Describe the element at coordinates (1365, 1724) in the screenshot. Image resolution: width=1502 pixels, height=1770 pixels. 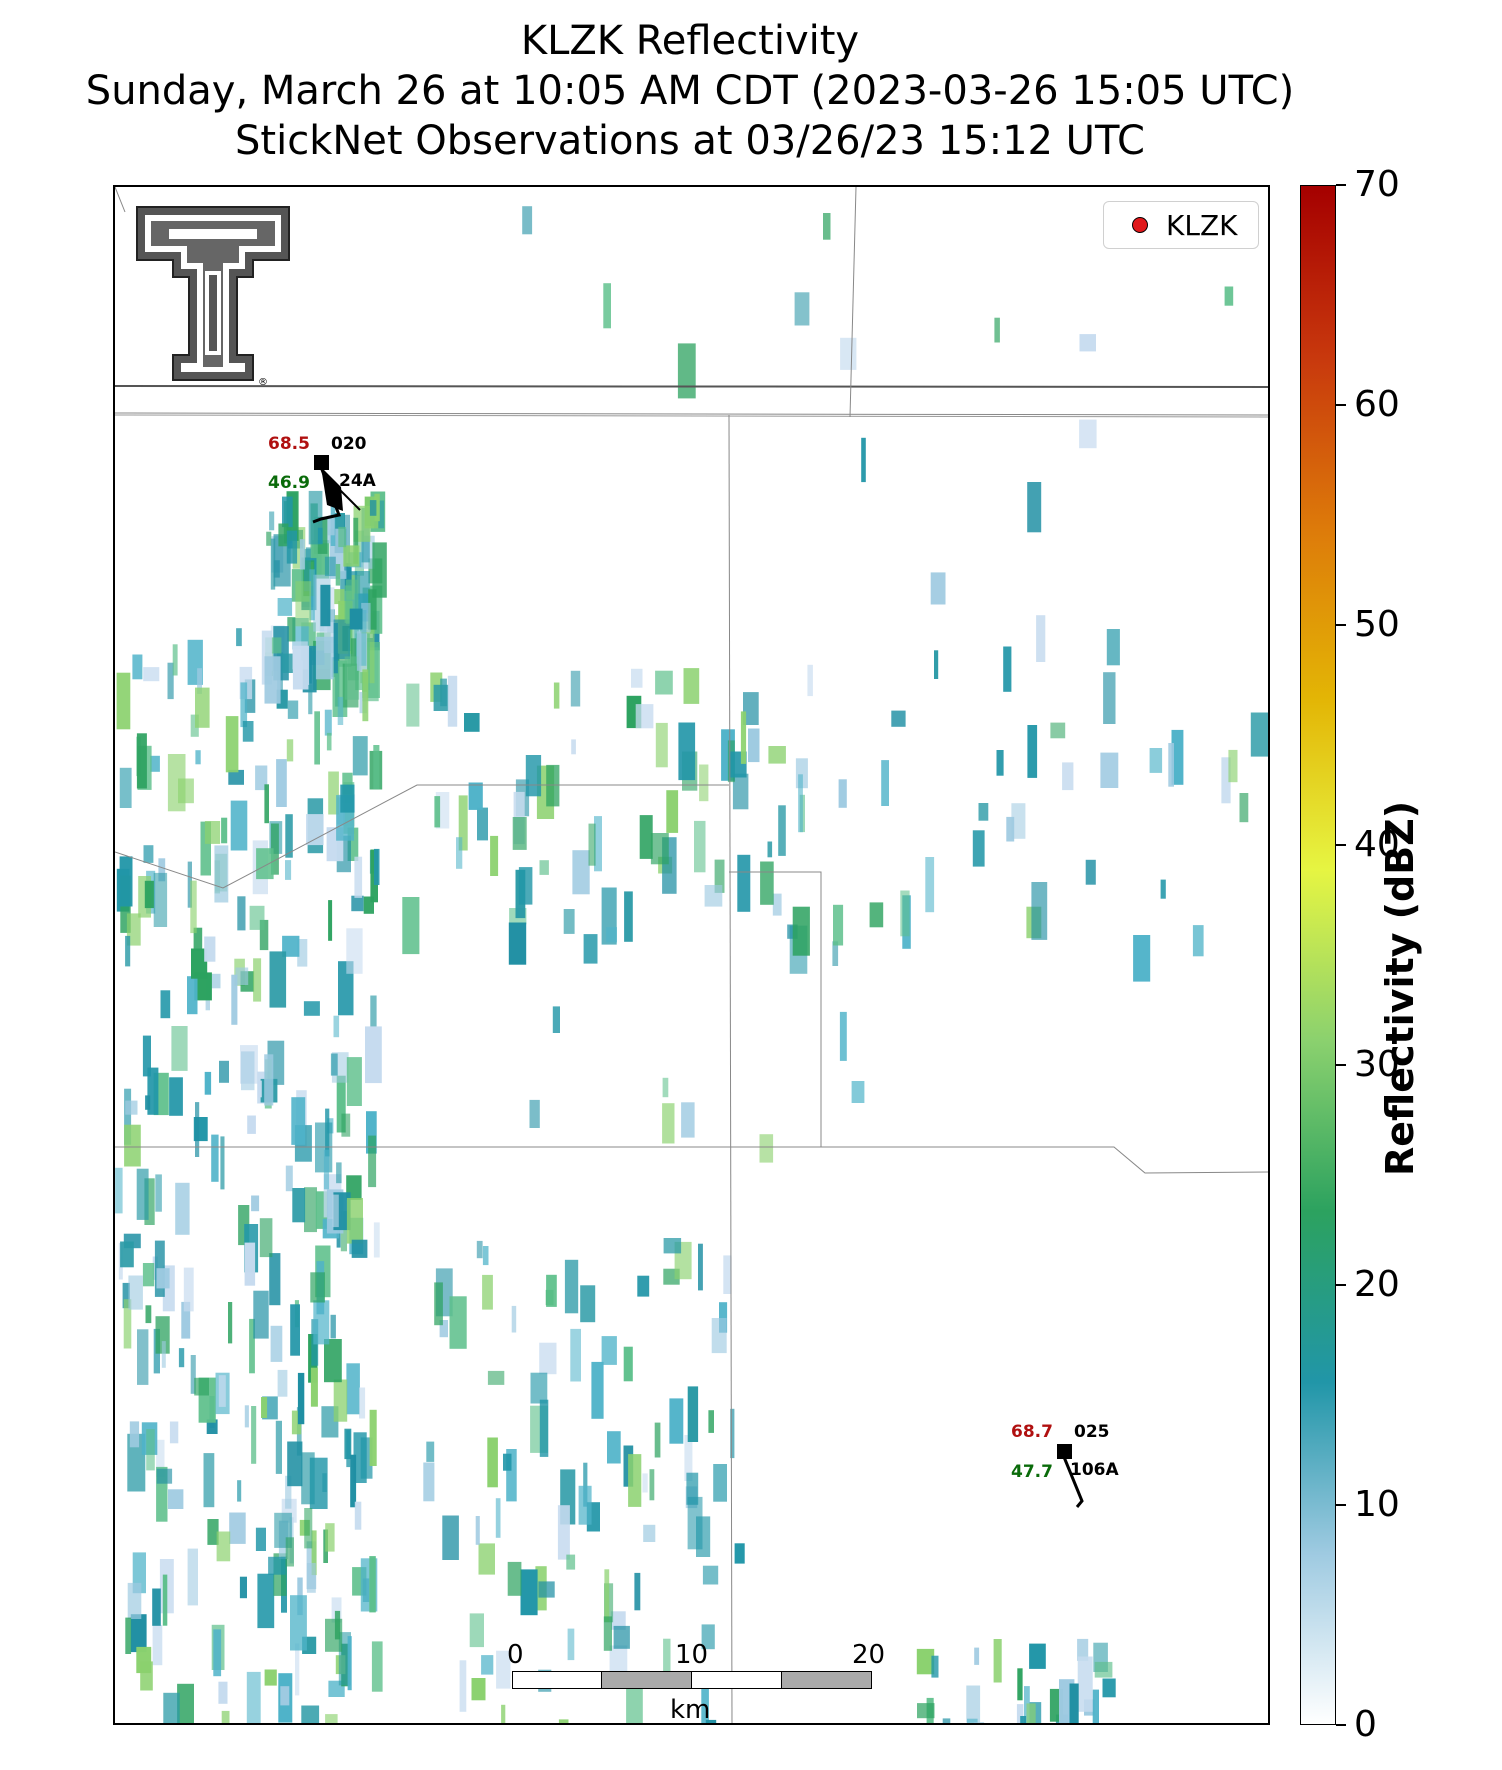
I see `colorbar-tick-label: 0` at that location.